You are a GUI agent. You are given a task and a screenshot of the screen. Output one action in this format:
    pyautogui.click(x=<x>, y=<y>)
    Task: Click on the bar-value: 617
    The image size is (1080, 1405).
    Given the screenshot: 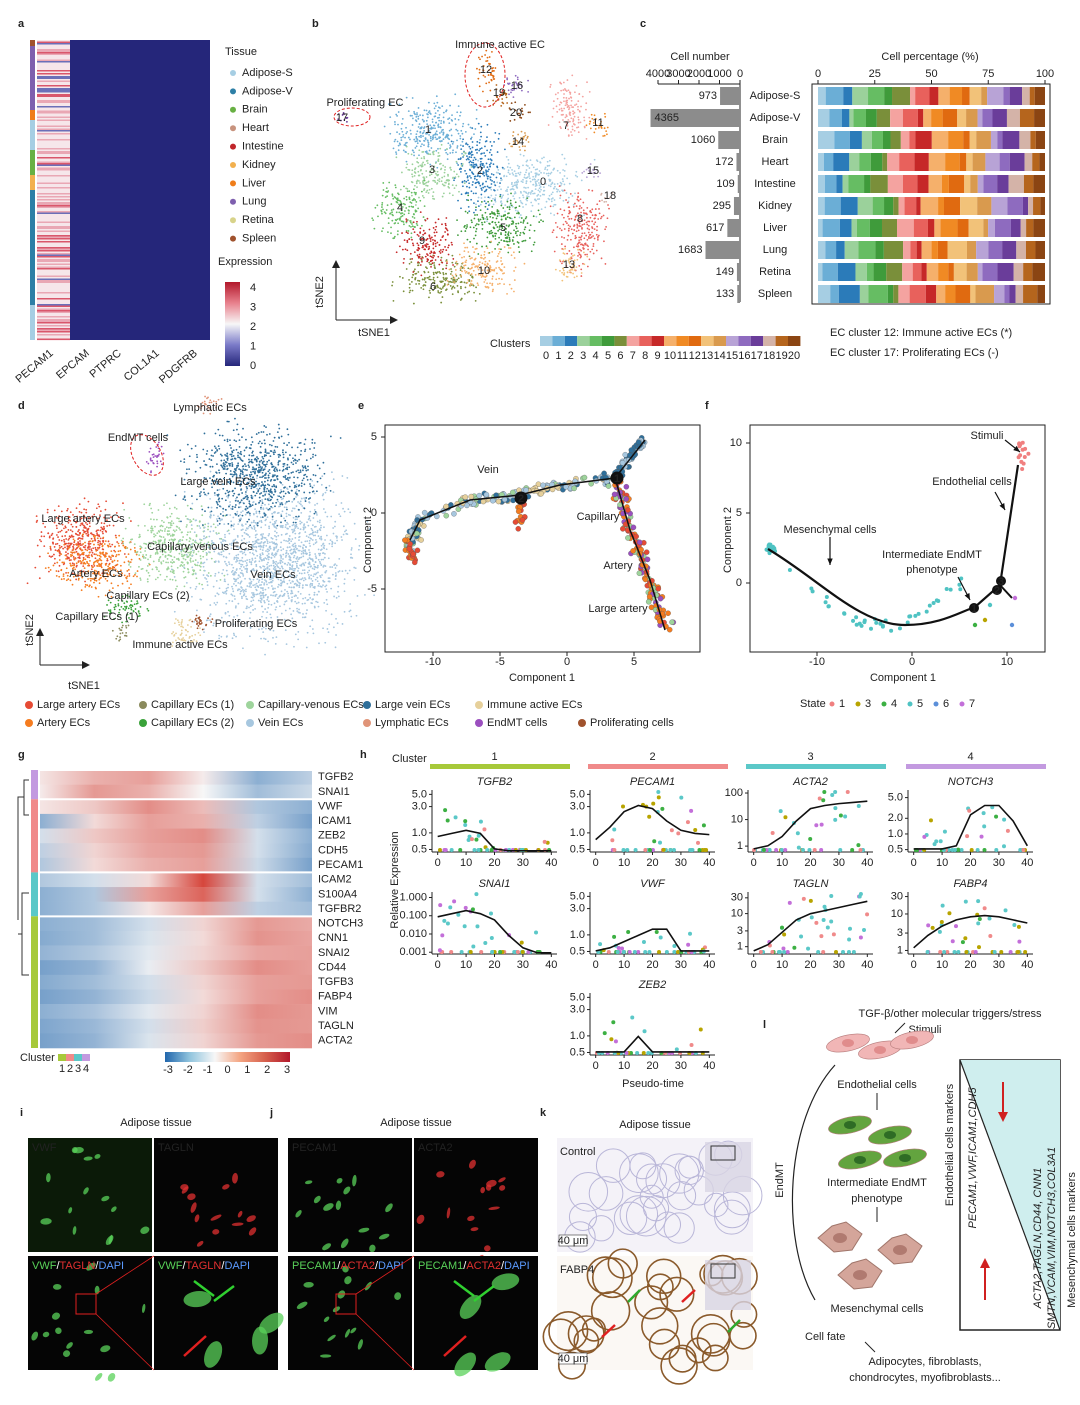 What is the action you would take?
    pyautogui.click(x=715, y=228)
    